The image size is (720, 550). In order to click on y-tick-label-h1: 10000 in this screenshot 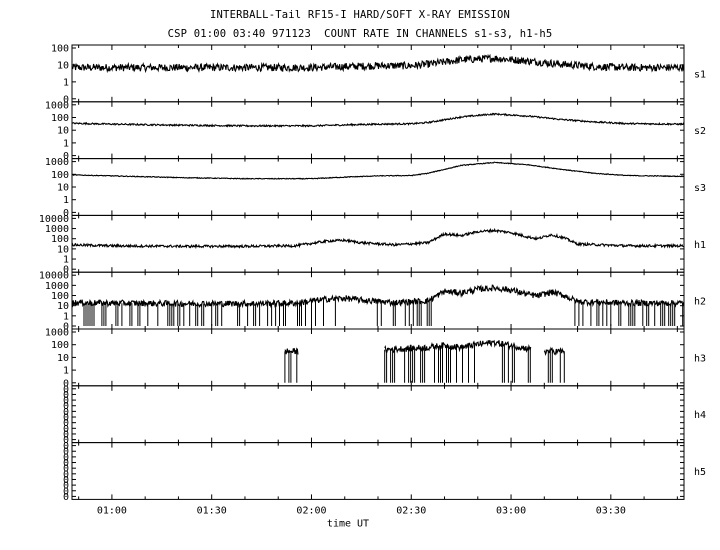, I will do `click(54, 219)`.